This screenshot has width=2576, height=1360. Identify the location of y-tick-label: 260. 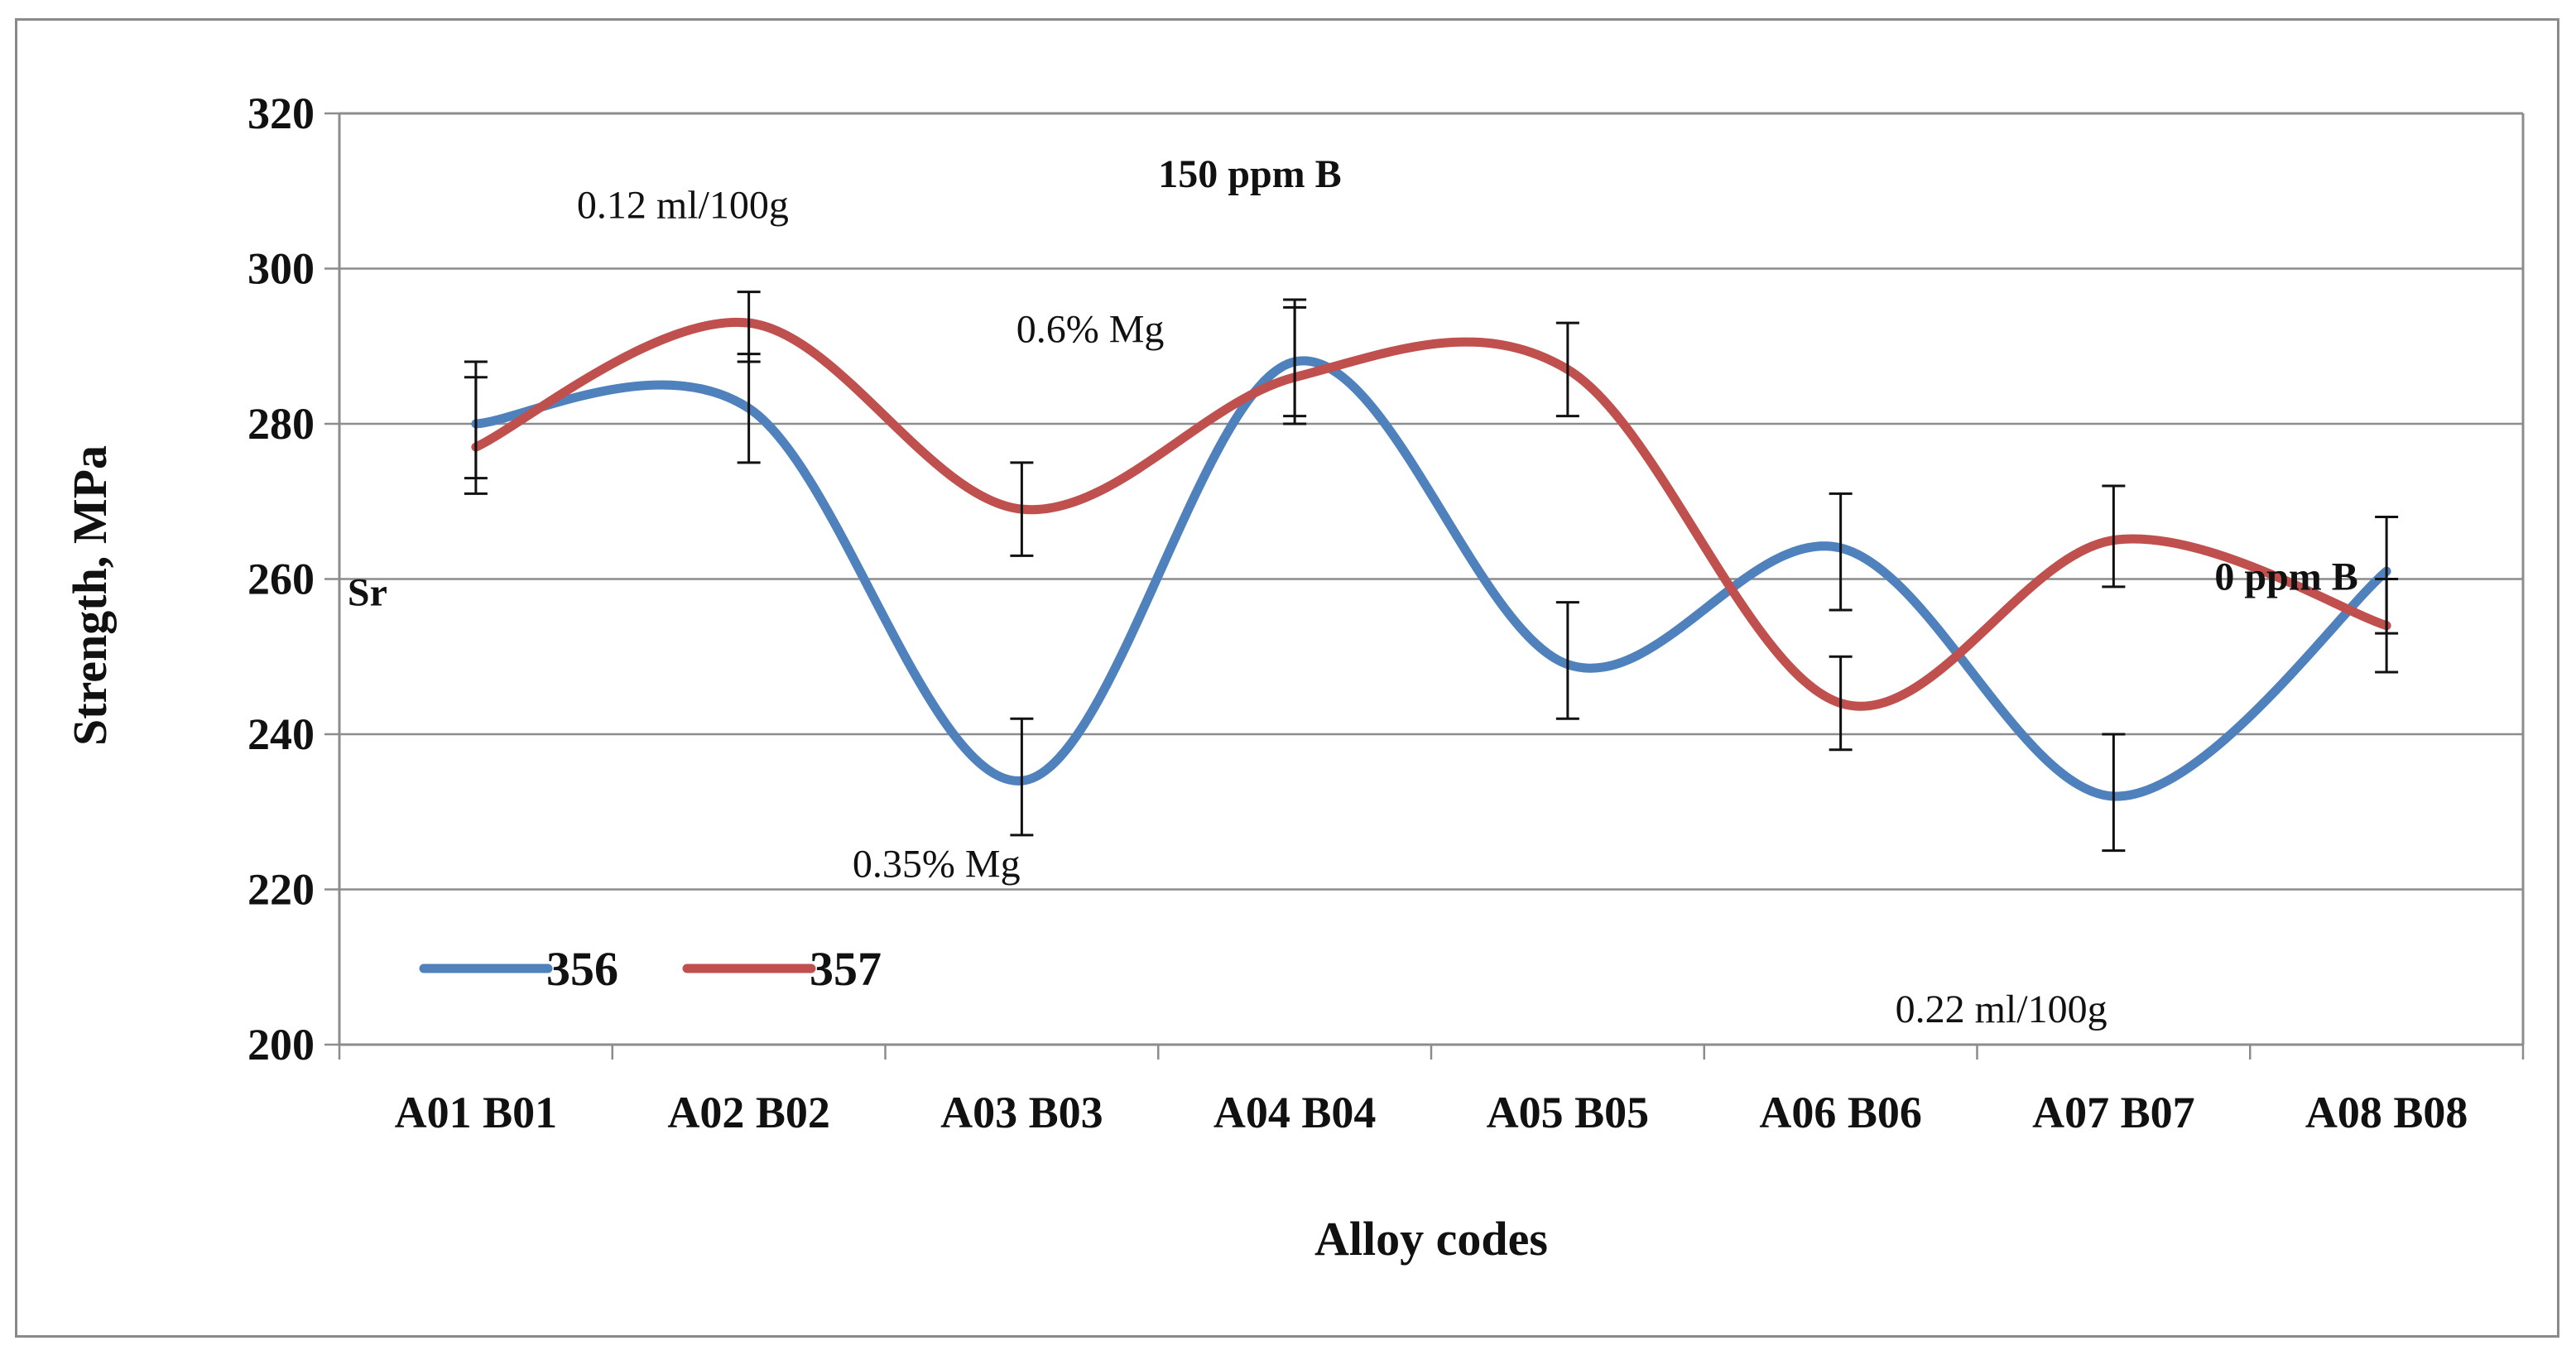
(281, 579).